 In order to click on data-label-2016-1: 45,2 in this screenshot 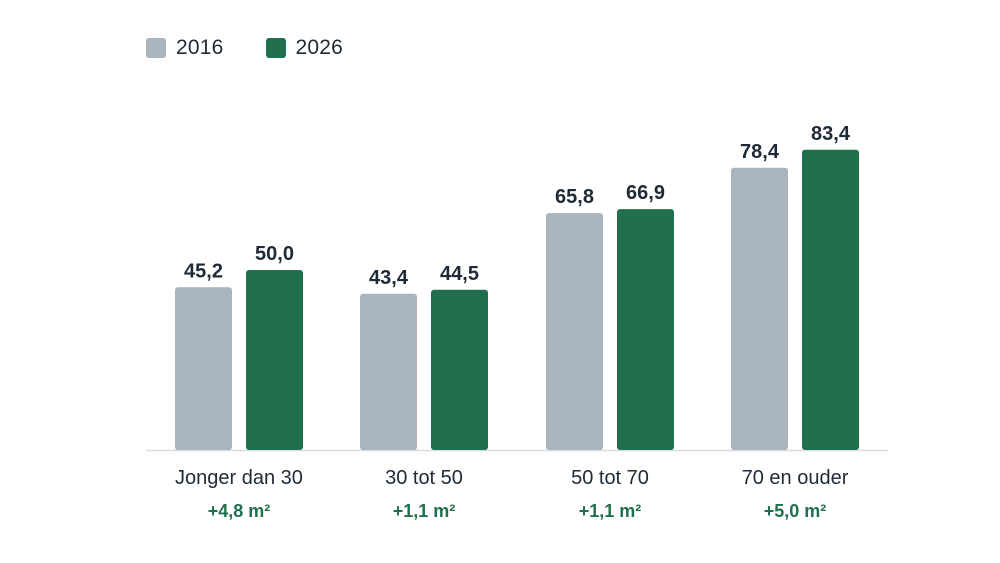, I will do `click(203, 271)`.